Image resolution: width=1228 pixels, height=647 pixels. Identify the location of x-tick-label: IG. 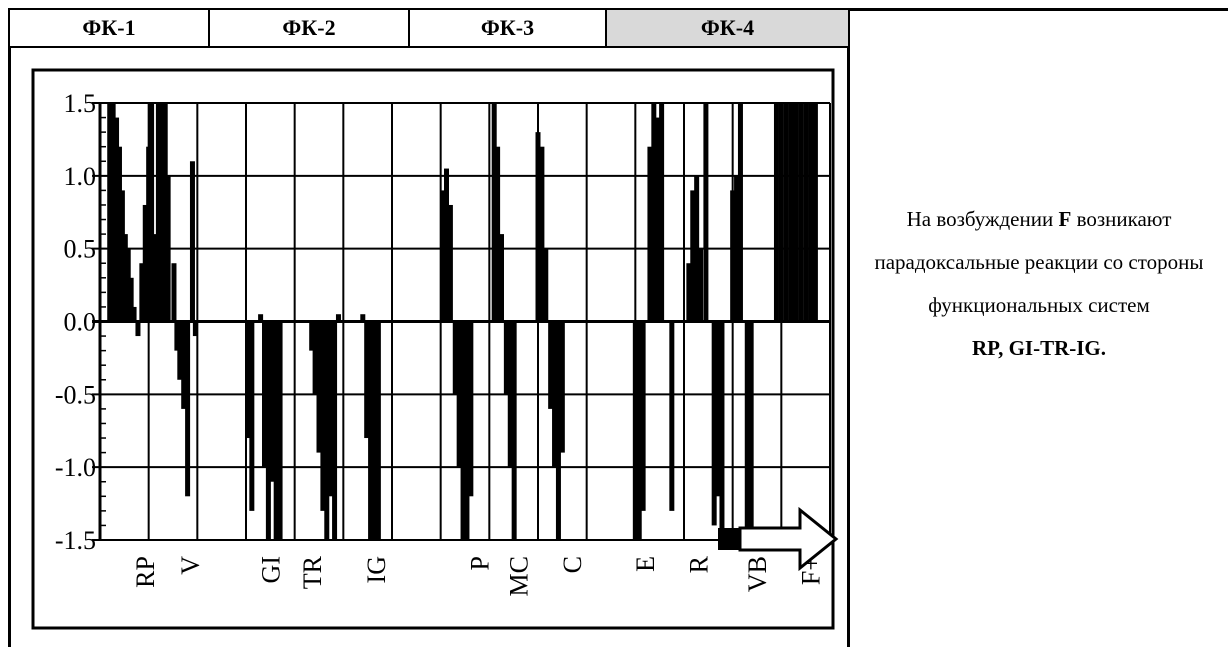
(376, 569).